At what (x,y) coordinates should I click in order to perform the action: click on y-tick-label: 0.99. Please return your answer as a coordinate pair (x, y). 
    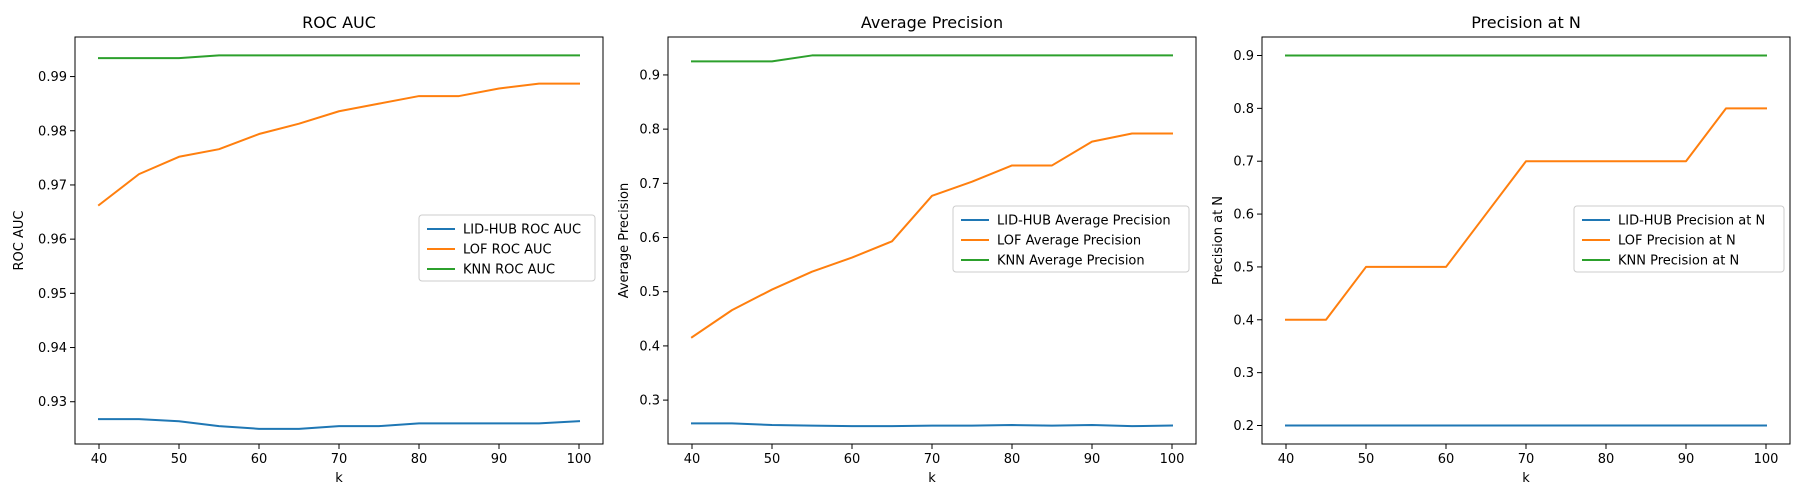
    Looking at the image, I should click on (52, 77).